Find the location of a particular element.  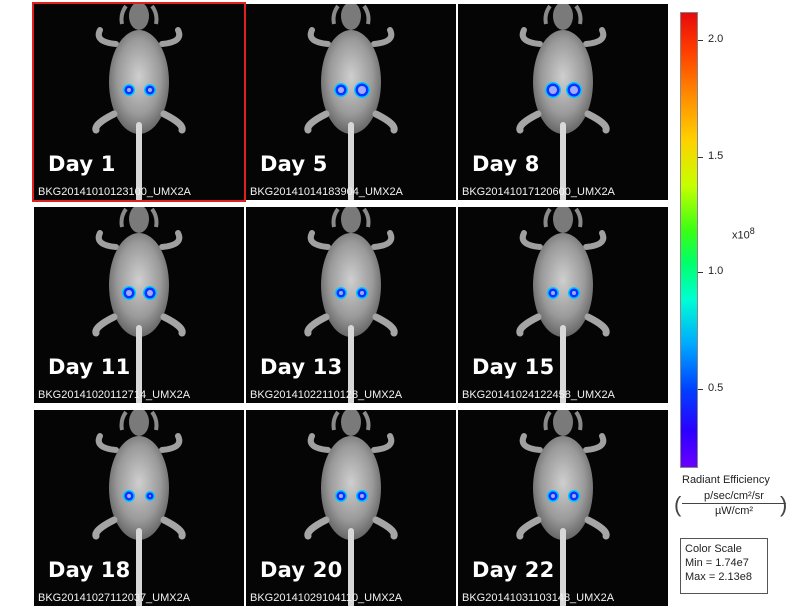

right-paren: ) is located at coordinates (784, 504).